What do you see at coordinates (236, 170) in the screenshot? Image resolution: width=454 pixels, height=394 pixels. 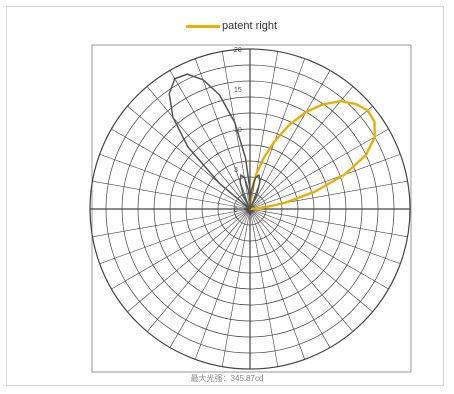 I see `radial-tick-label: 3` at bounding box center [236, 170].